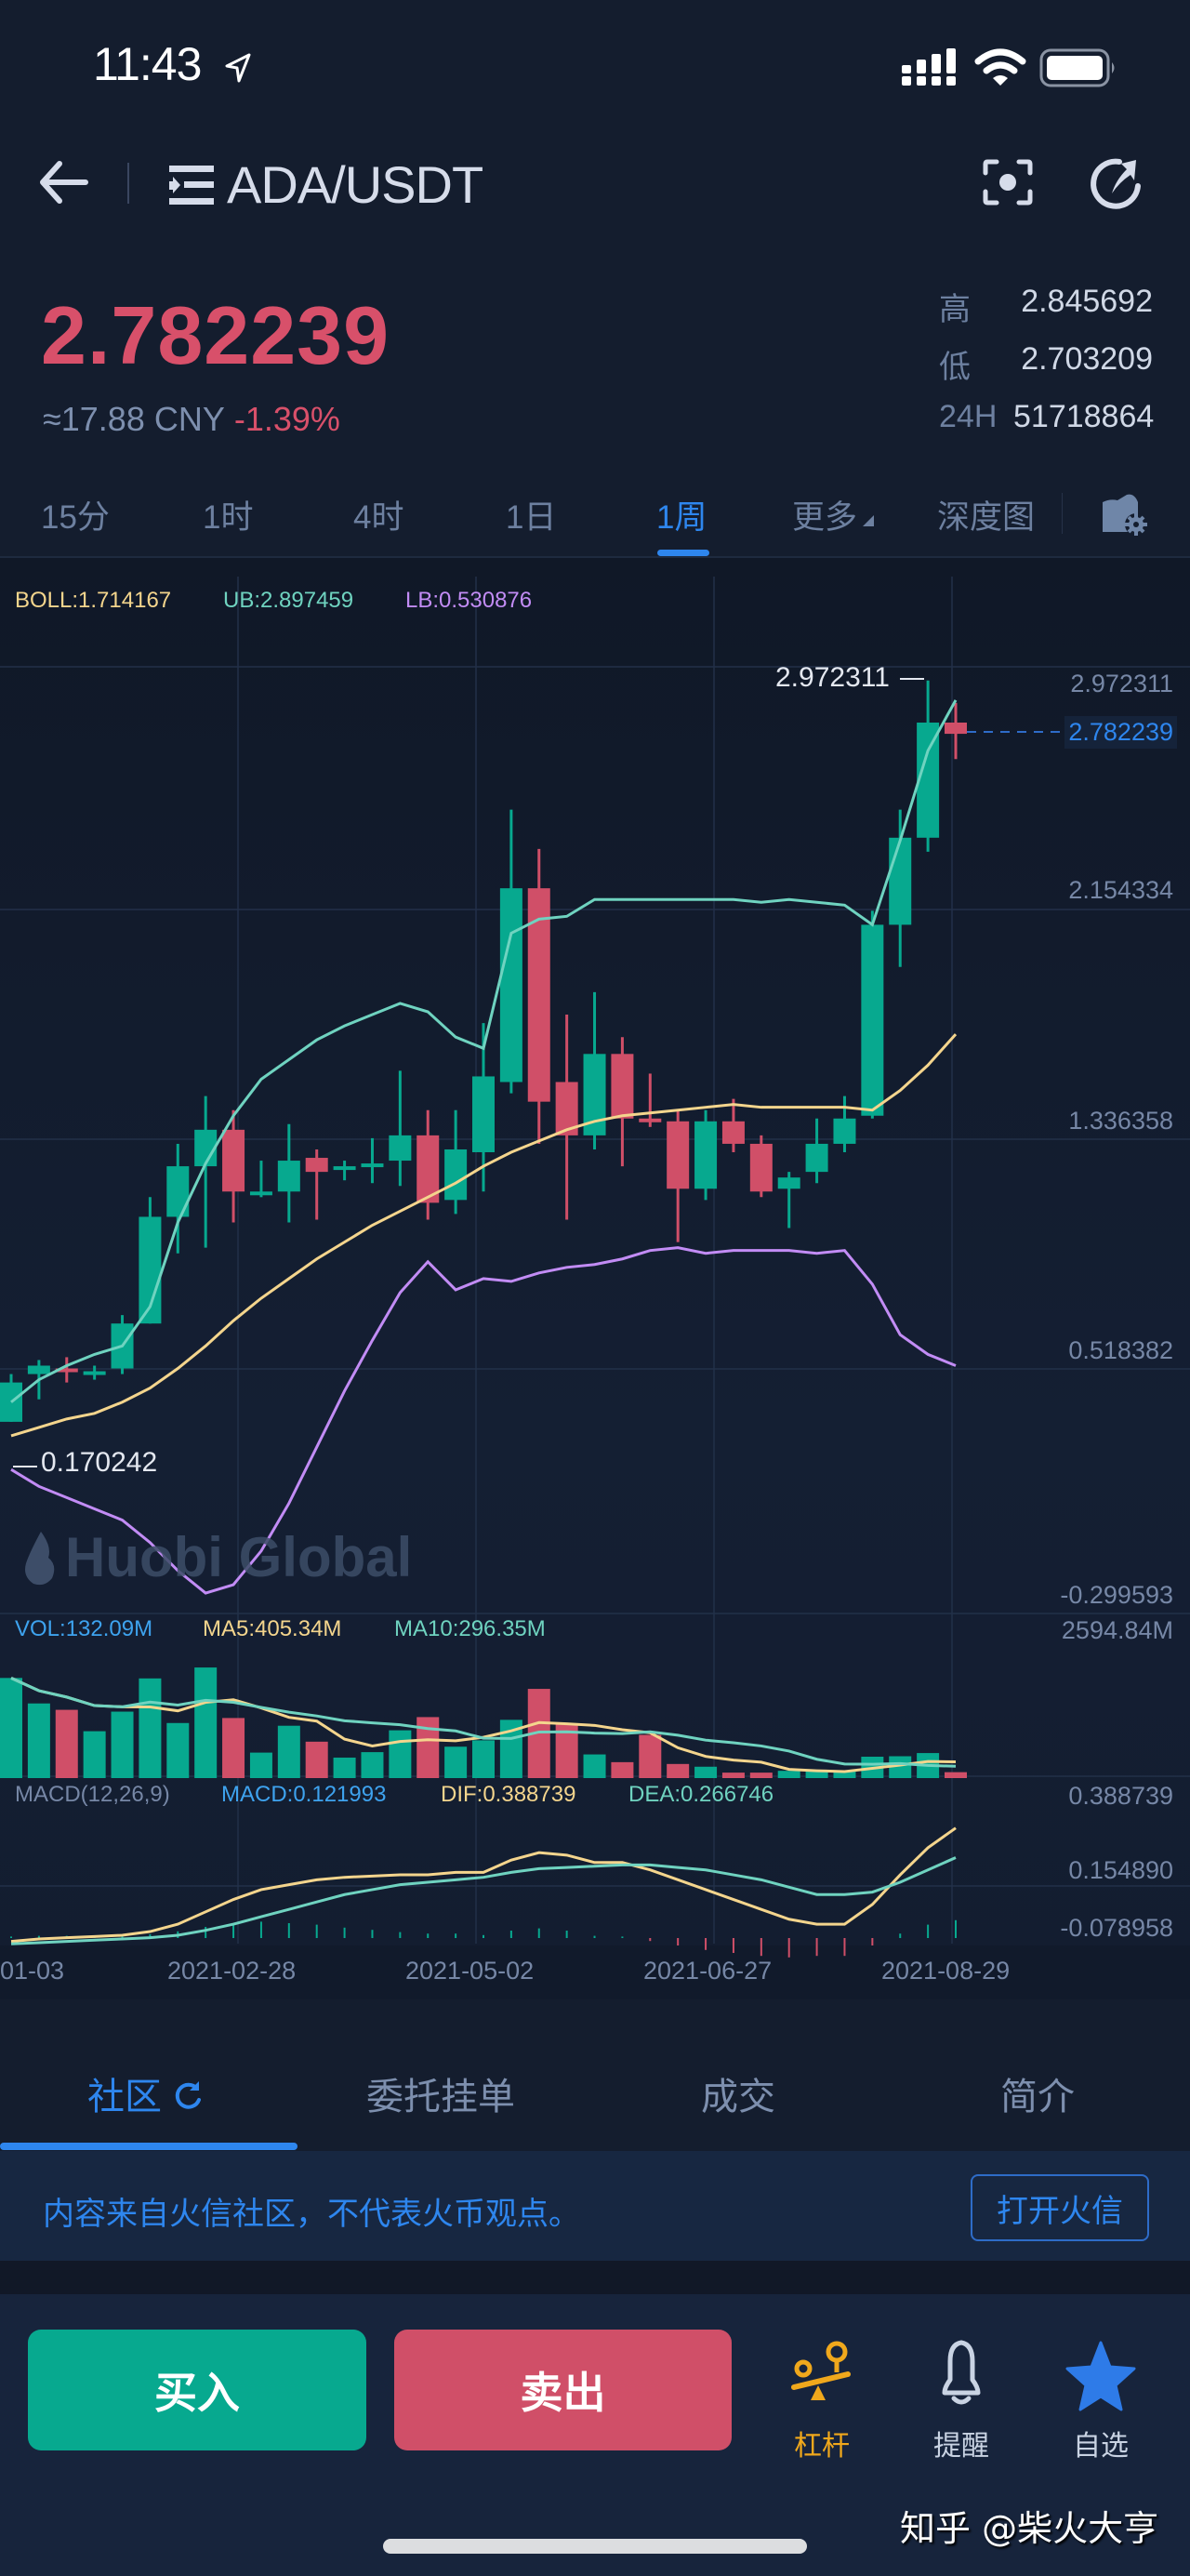  What do you see at coordinates (1120, 1870) in the screenshot?
I see `macd-axis-tick: 0.154890` at bounding box center [1120, 1870].